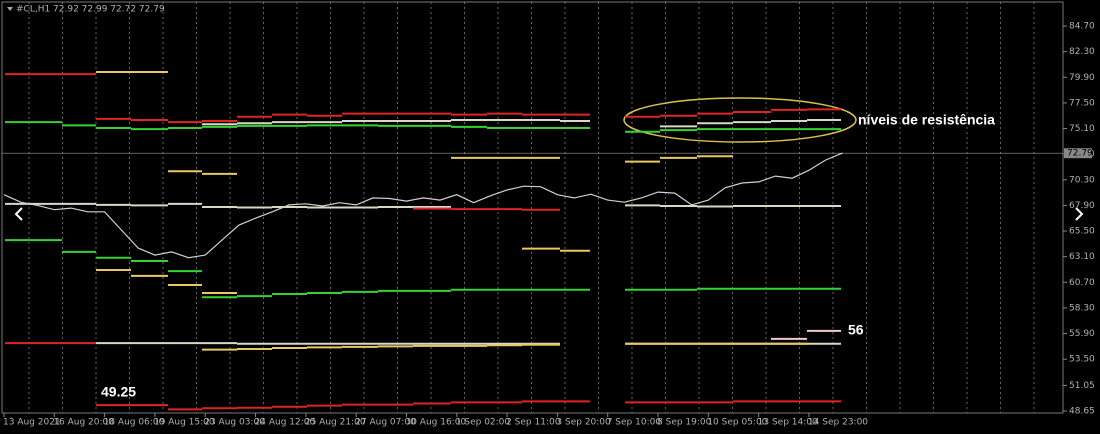 The height and width of the screenshot is (434, 1100). Describe the element at coordinates (1082, 27) in the screenshot. I see `y-tick-label: 84.70` at that location.